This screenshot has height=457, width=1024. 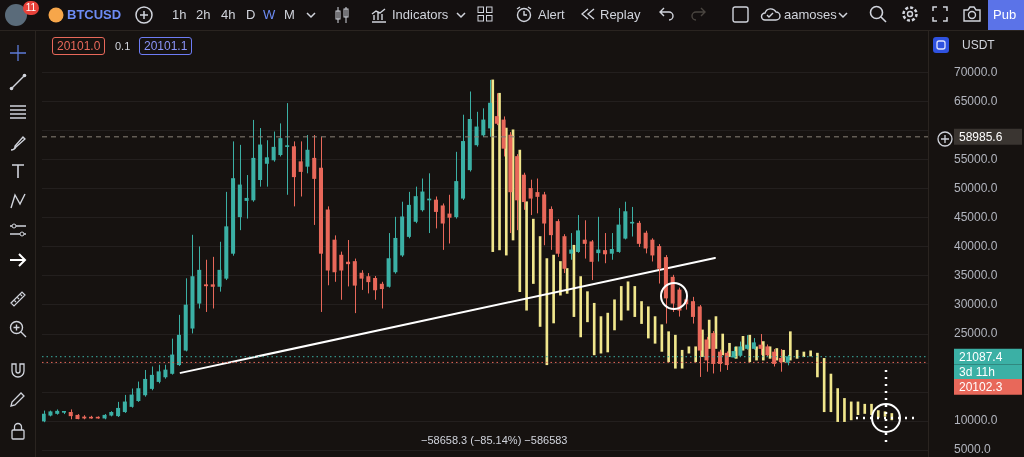 What do you see at coordinates (976, 101) in the screenshot?
I see `y-tick-label: 65000.0` at bounding box center [976, 101].